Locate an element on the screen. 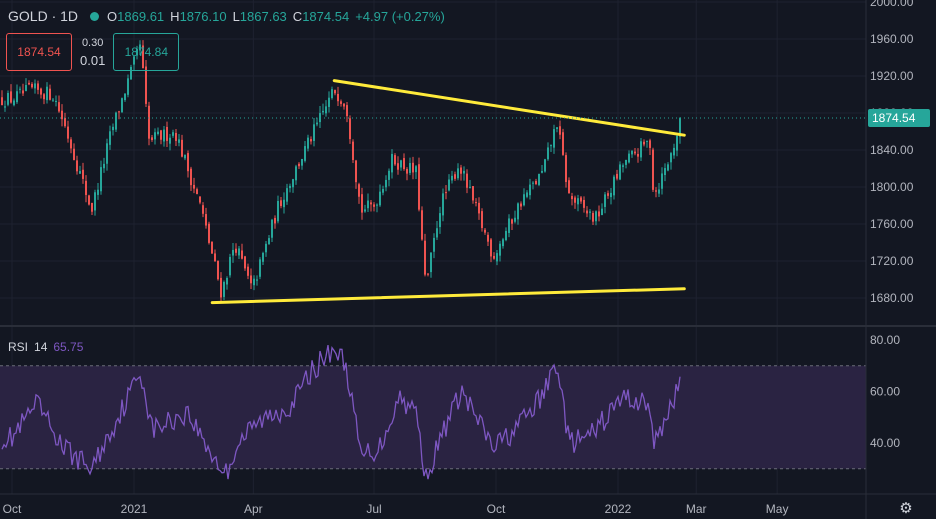  spread-value: 0.30 is located at coordinates (92, 43).